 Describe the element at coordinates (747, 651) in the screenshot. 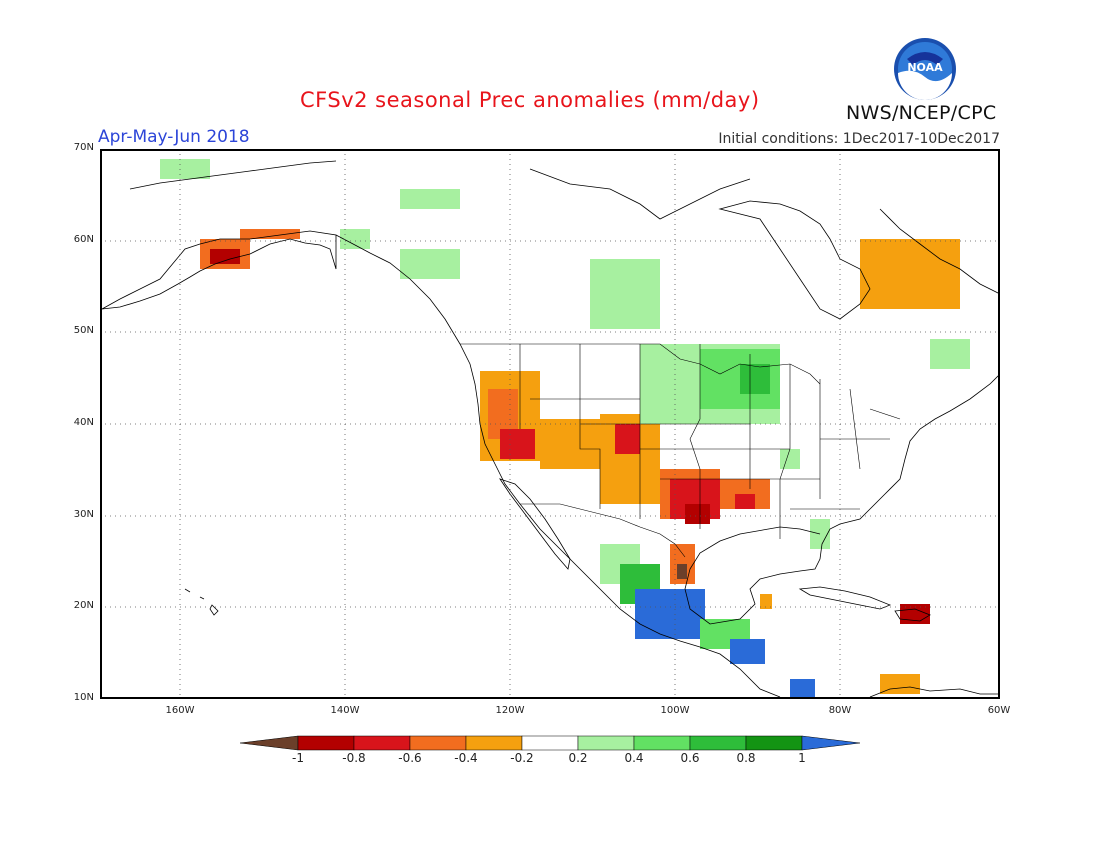

I see `wet-guatemala` at that location.